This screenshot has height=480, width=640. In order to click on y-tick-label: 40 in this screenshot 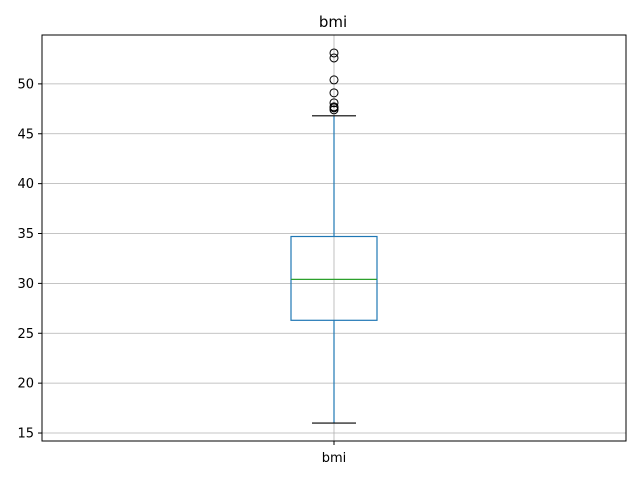, I will do `click(25, 184)`.